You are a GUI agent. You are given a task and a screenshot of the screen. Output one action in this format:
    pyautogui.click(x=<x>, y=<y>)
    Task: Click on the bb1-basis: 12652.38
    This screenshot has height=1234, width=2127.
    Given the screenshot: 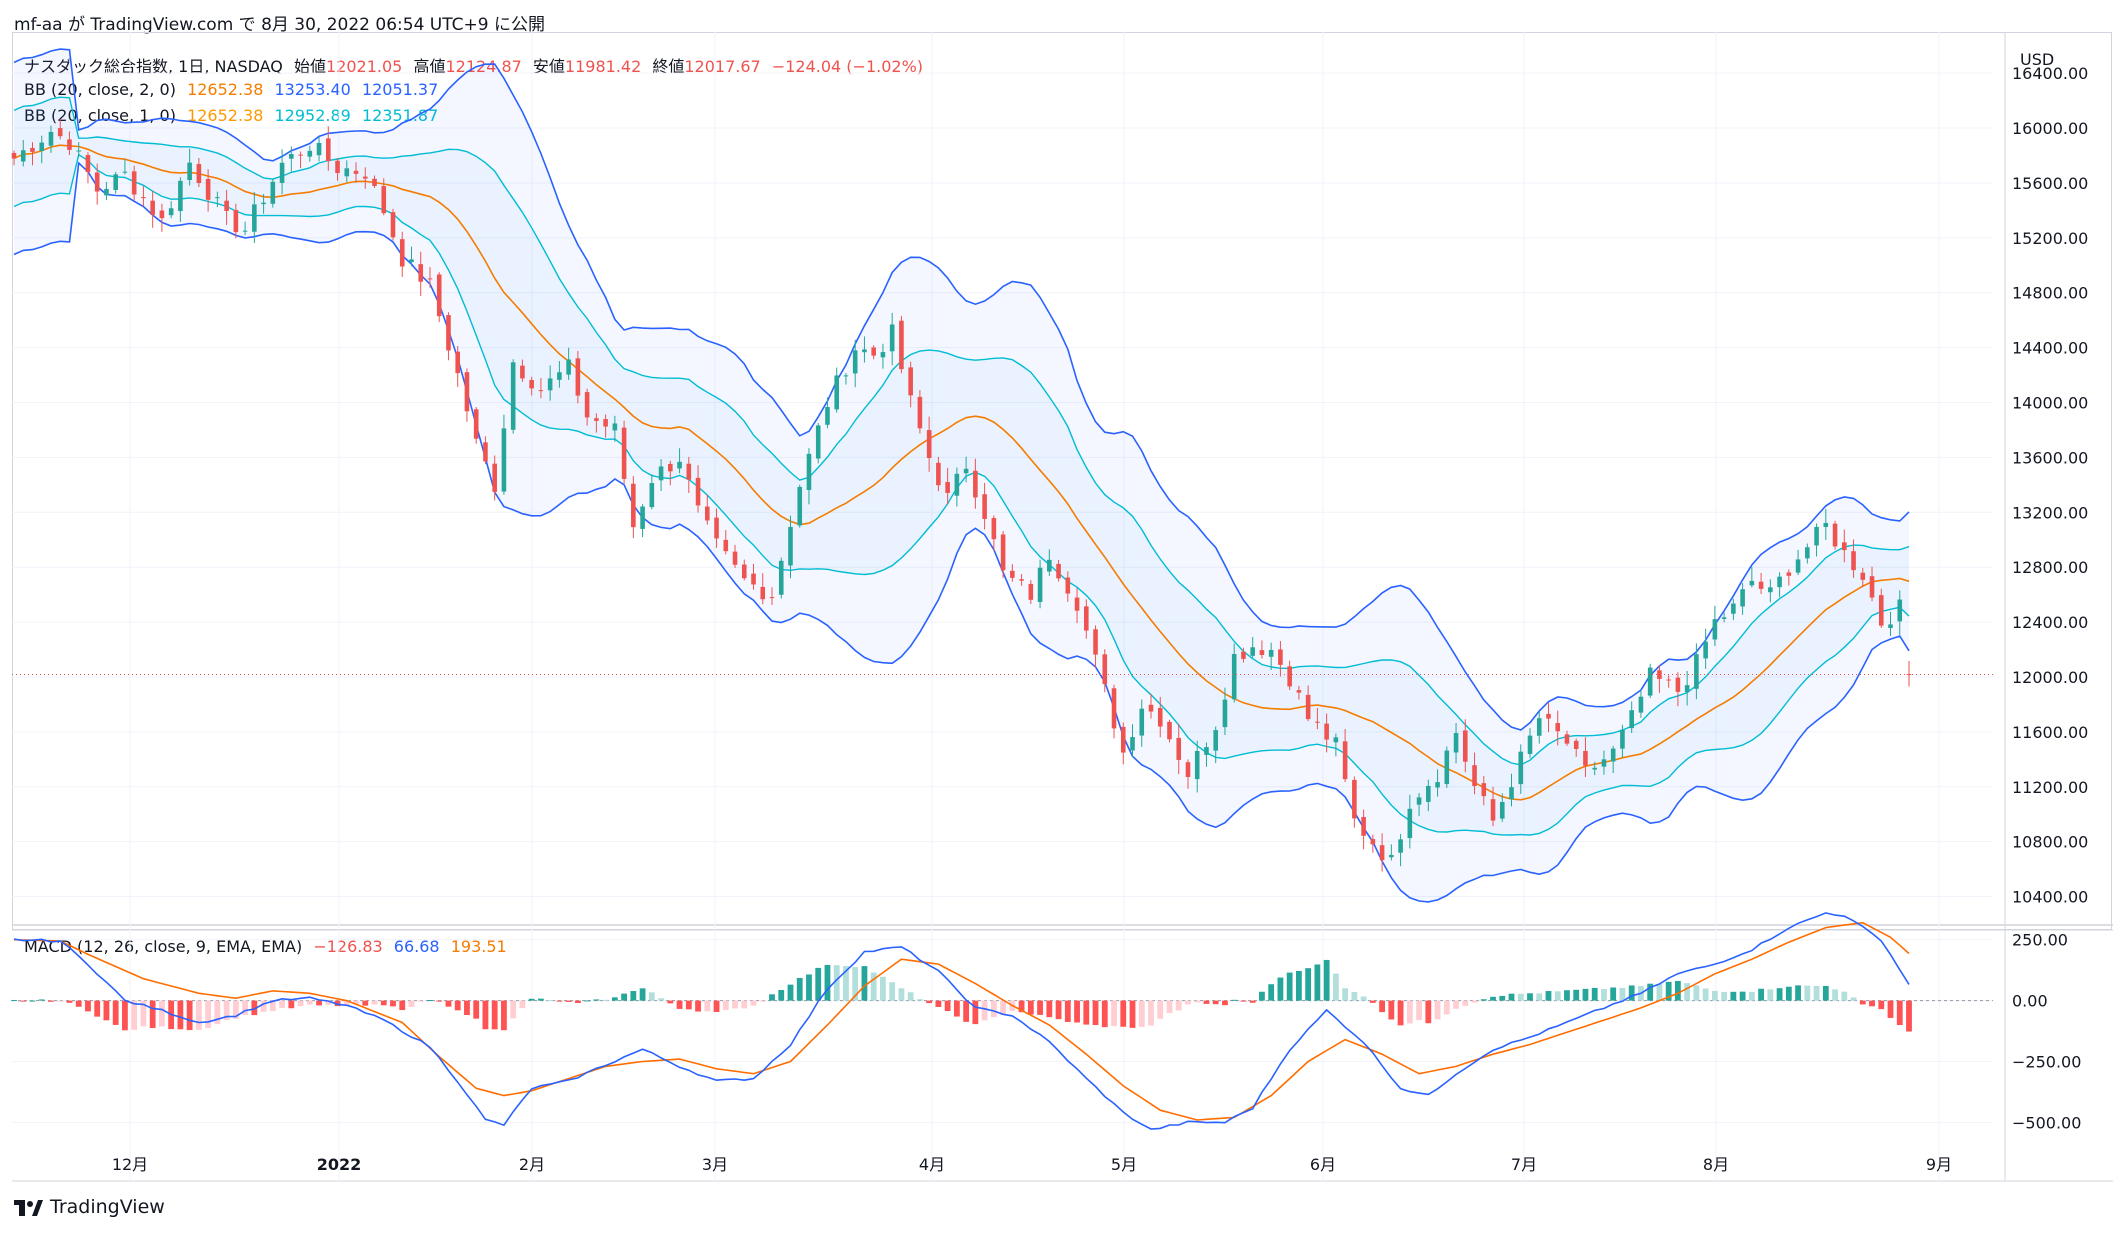 What is the action you would take?
    pyautogui.click(x=225, y=115)
    